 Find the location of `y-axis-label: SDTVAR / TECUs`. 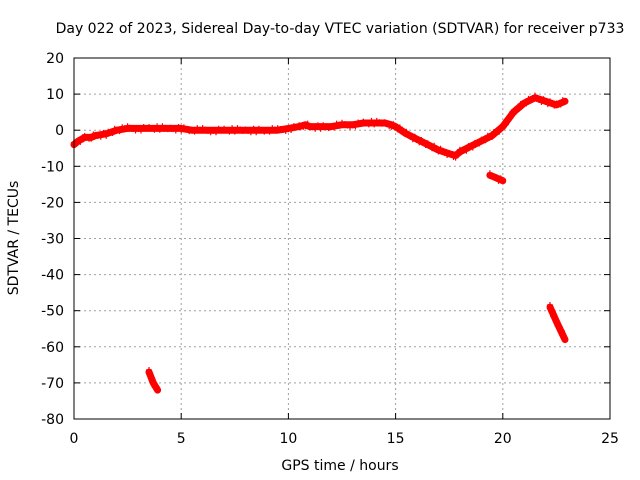

y-axis-label: SDTVAR / TECUs is located at coordinates (14, 238).